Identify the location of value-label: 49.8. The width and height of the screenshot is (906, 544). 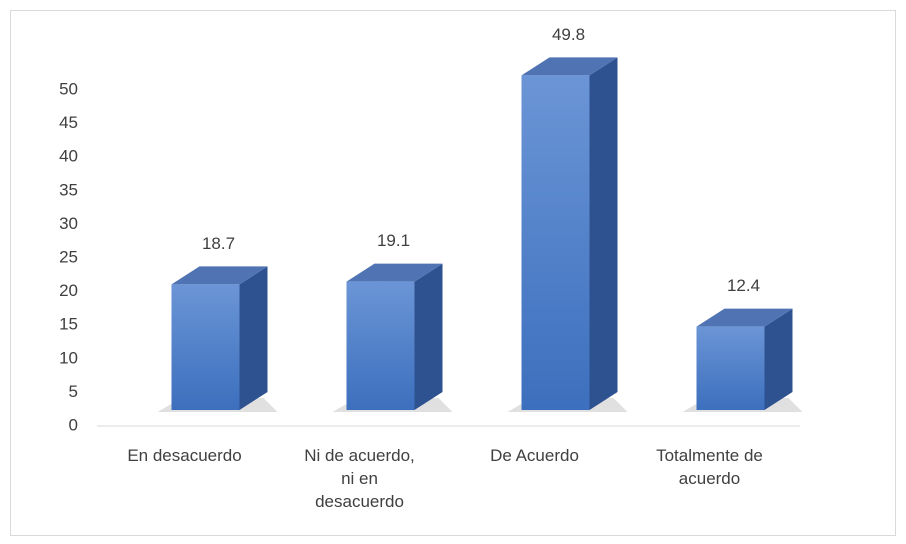
(568, 34).